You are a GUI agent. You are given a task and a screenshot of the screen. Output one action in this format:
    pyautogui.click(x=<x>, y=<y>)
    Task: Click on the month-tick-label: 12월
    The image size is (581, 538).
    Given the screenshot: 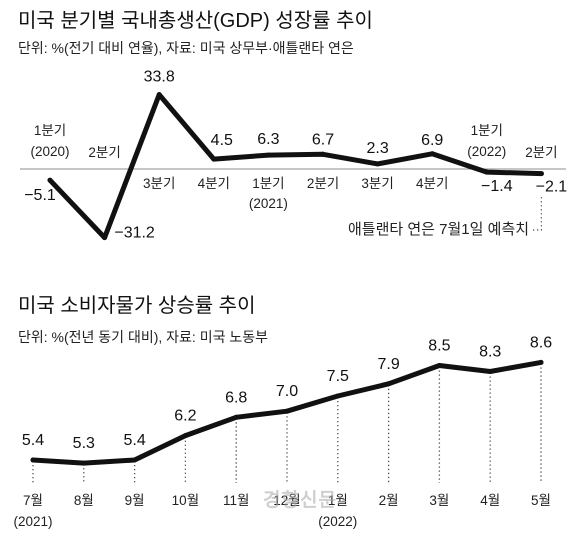 What is the action you would take?
    pyautogui.click(x=286, y=500)
    